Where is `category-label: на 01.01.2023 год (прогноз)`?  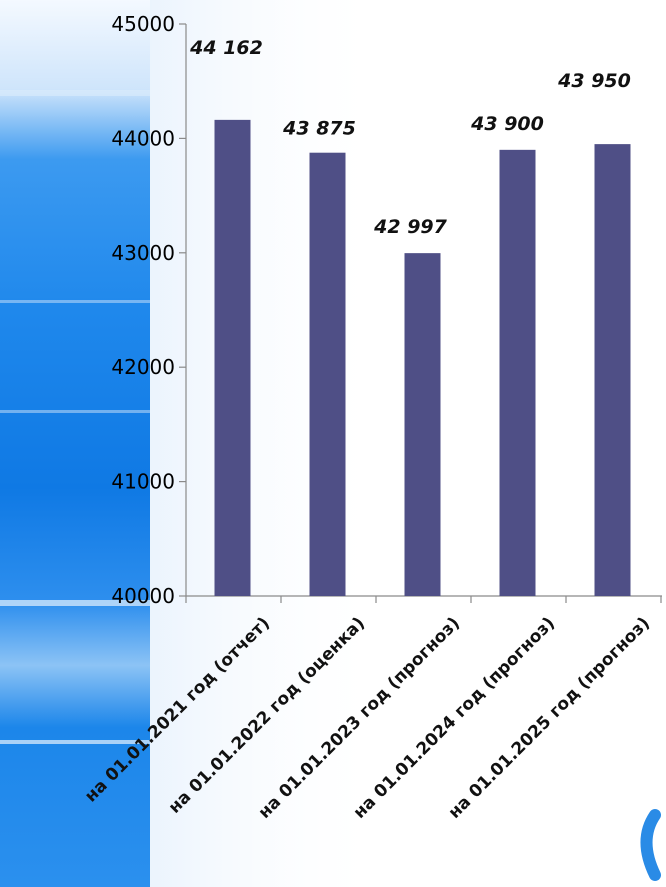
category-label: на 01.01.2023 год (прогноз) is located at coordinates (359, 717).